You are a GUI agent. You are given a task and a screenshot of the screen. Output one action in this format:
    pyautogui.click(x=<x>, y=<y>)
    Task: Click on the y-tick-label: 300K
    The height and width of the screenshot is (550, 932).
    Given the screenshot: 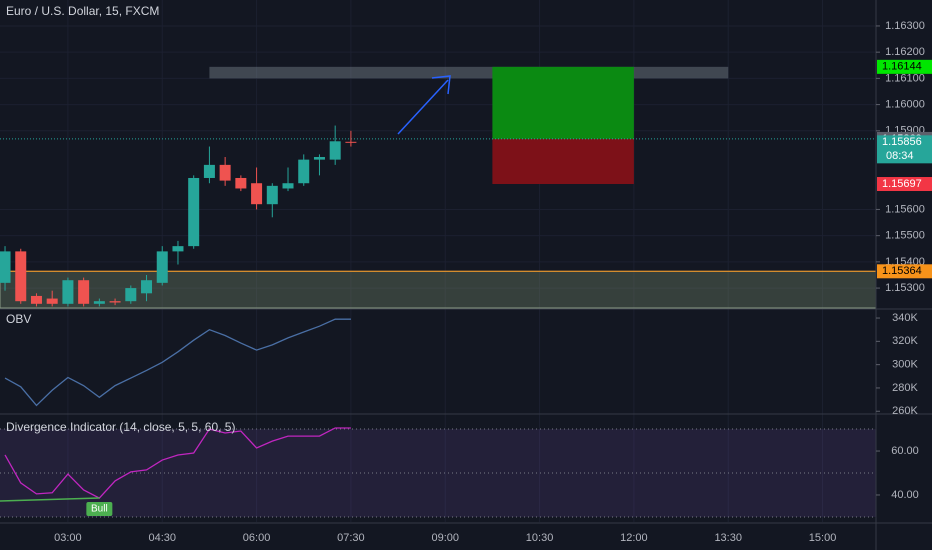 What is the action you would take?
    pyautogui.click(x=905, y=365)
    